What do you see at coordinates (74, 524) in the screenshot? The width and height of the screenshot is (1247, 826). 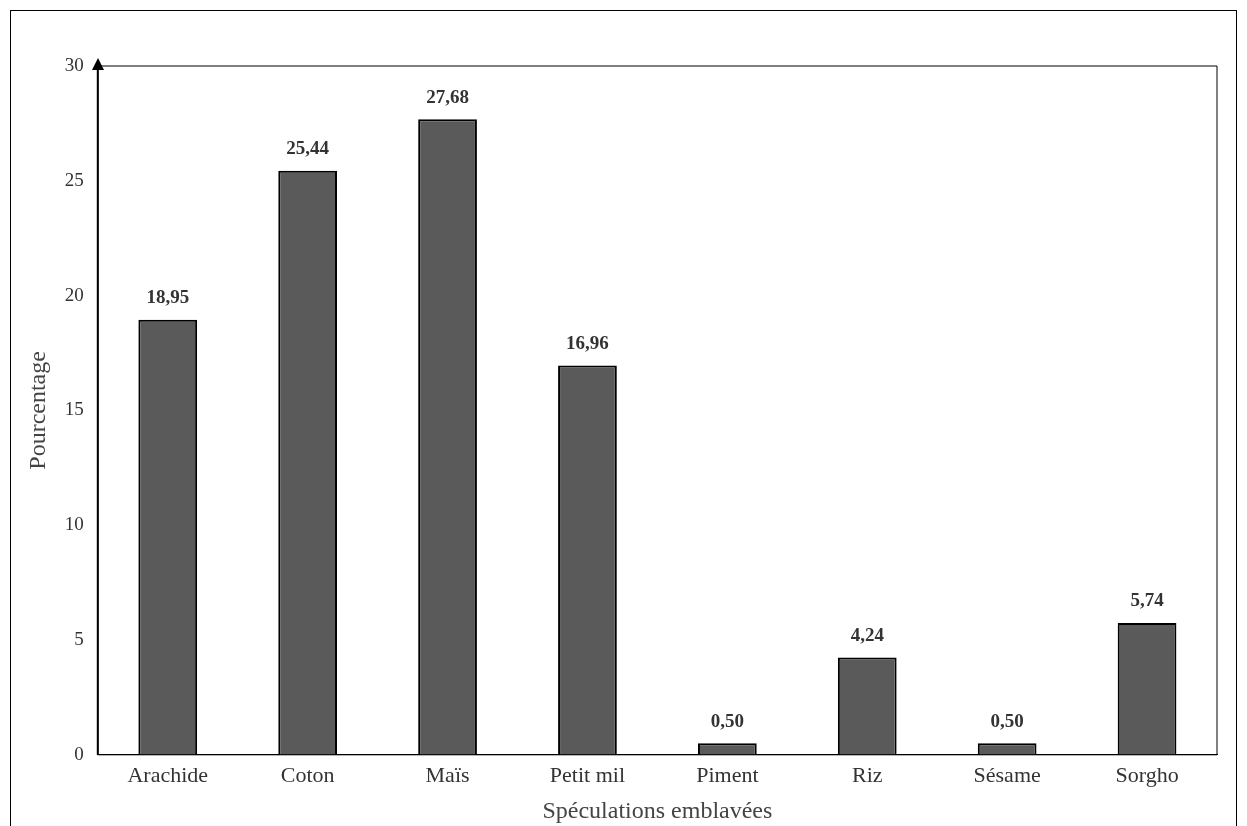 I see `y-tick-label: 10` at bounding box center [74, 524].